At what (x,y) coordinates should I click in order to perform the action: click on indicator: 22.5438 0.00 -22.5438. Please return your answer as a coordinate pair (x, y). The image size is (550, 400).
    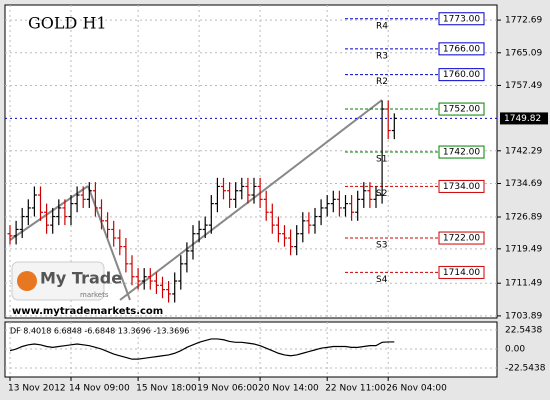
    Looking at the image, I should click on (275, 350).